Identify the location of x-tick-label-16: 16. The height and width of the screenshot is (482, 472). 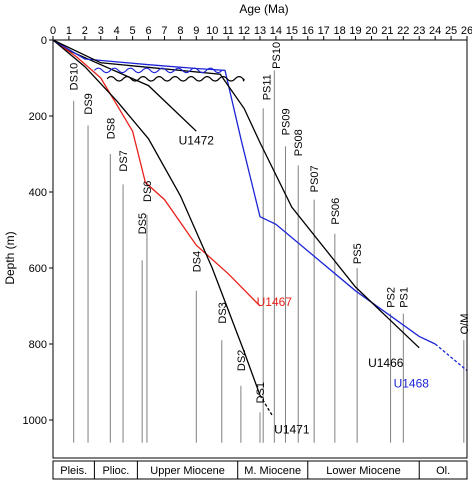
(308, 31).